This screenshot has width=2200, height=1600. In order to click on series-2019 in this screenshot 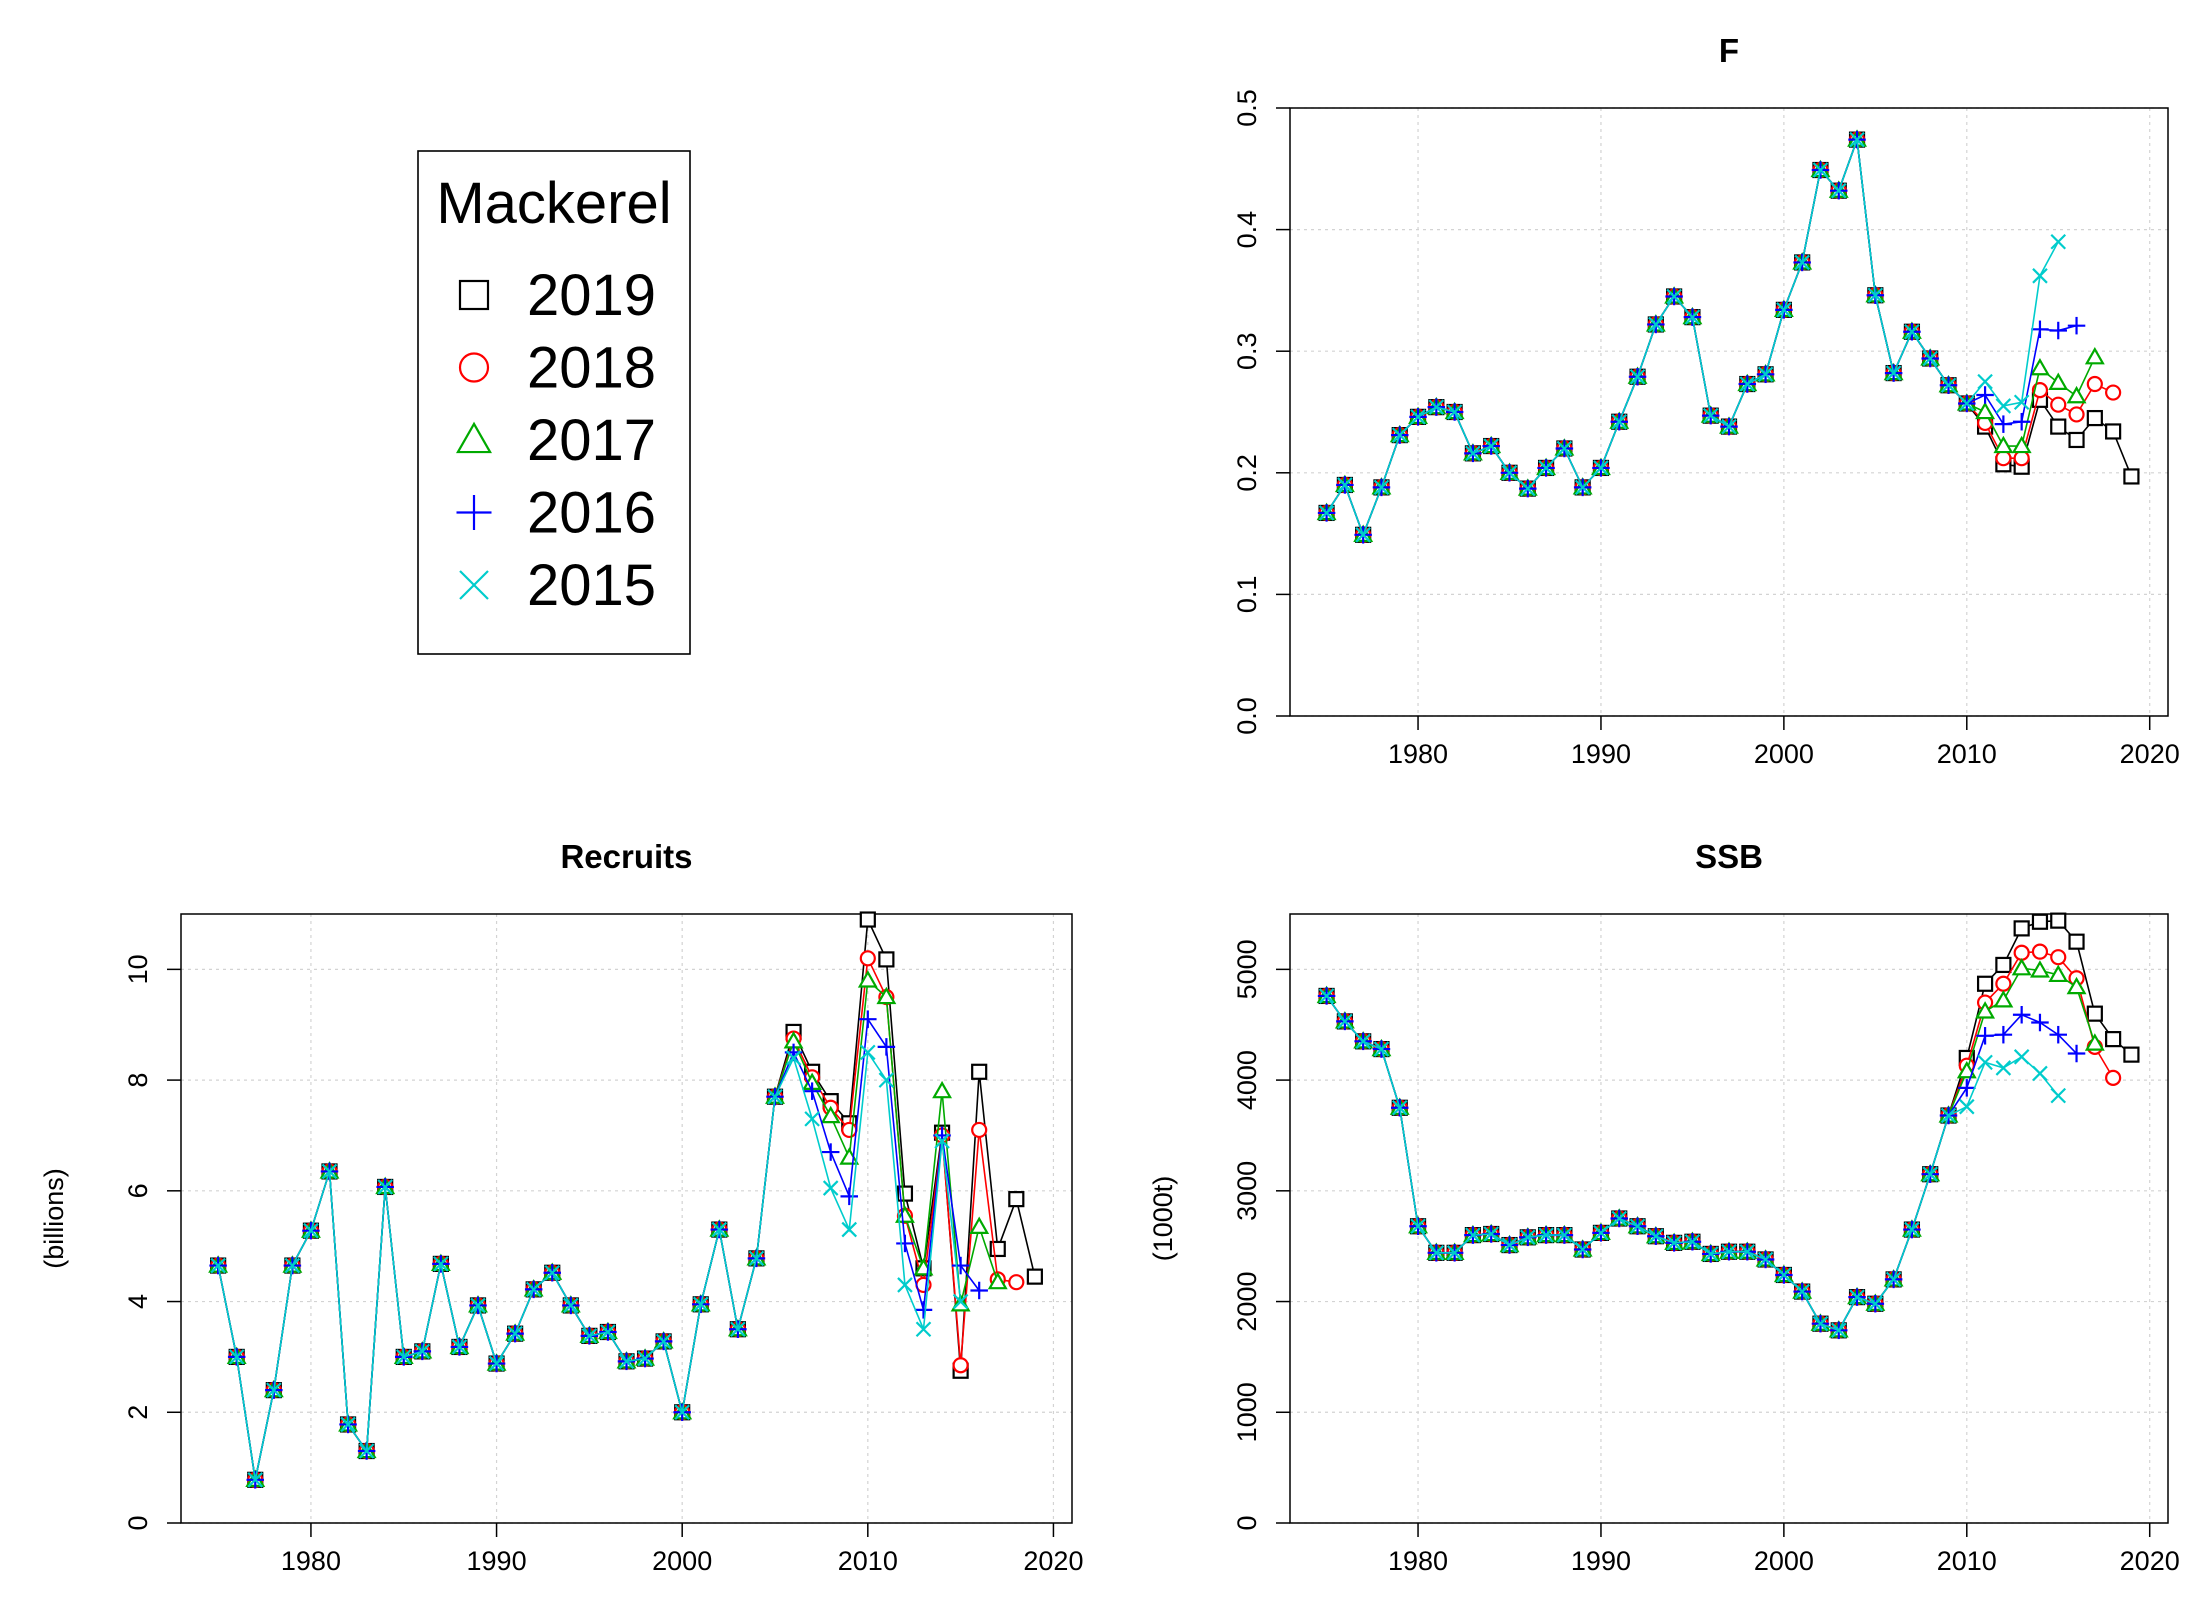, I will do `click(626, 1199)`.